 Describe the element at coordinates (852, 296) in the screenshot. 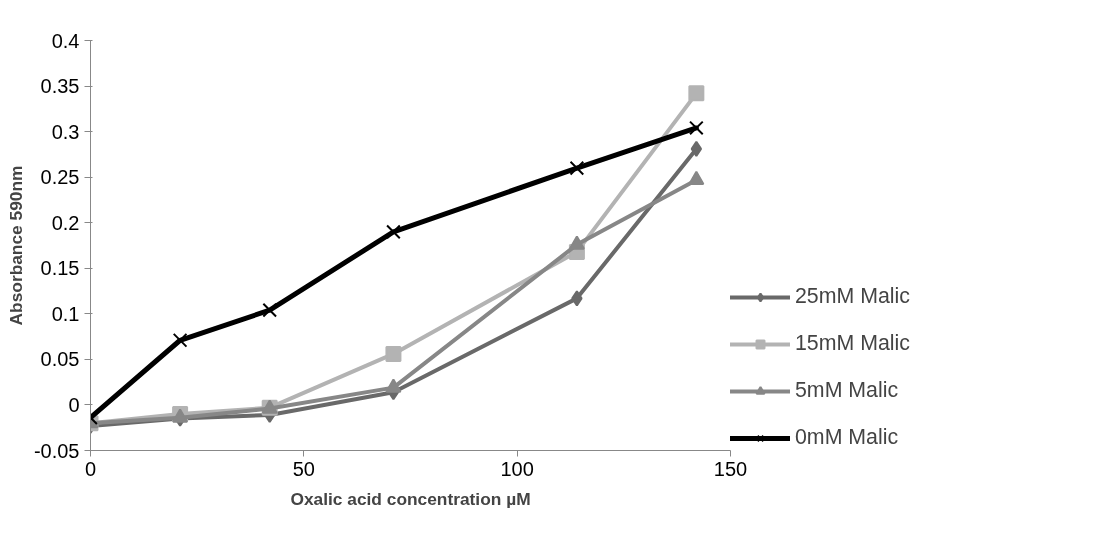

I see `legend-label: 25mM Malic` at that location.